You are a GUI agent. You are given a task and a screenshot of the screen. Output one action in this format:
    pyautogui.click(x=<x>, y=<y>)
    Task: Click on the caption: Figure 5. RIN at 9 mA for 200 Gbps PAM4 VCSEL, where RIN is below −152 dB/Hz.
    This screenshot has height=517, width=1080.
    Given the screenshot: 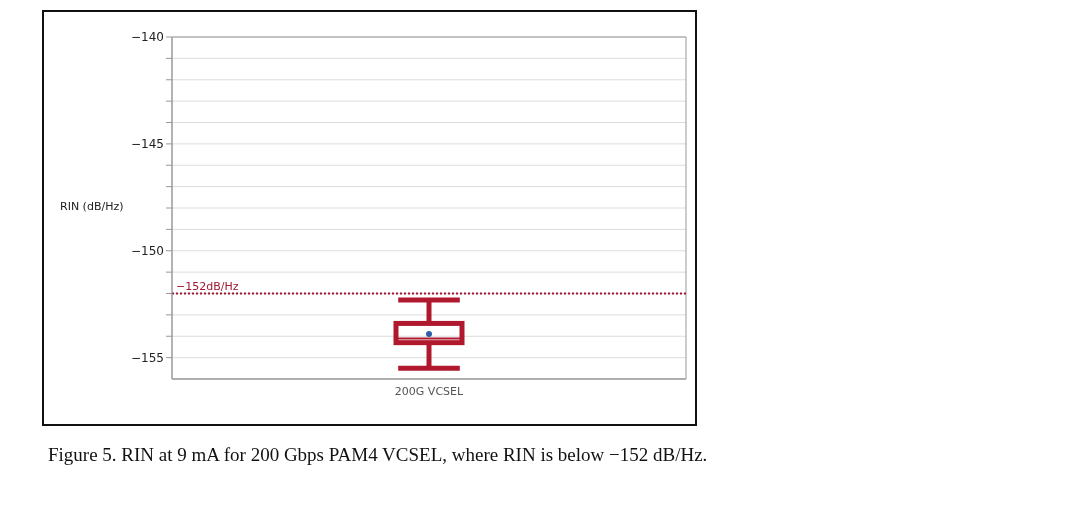 What is the action you would take?
    pyautogui.click(x=378, y=455)
    